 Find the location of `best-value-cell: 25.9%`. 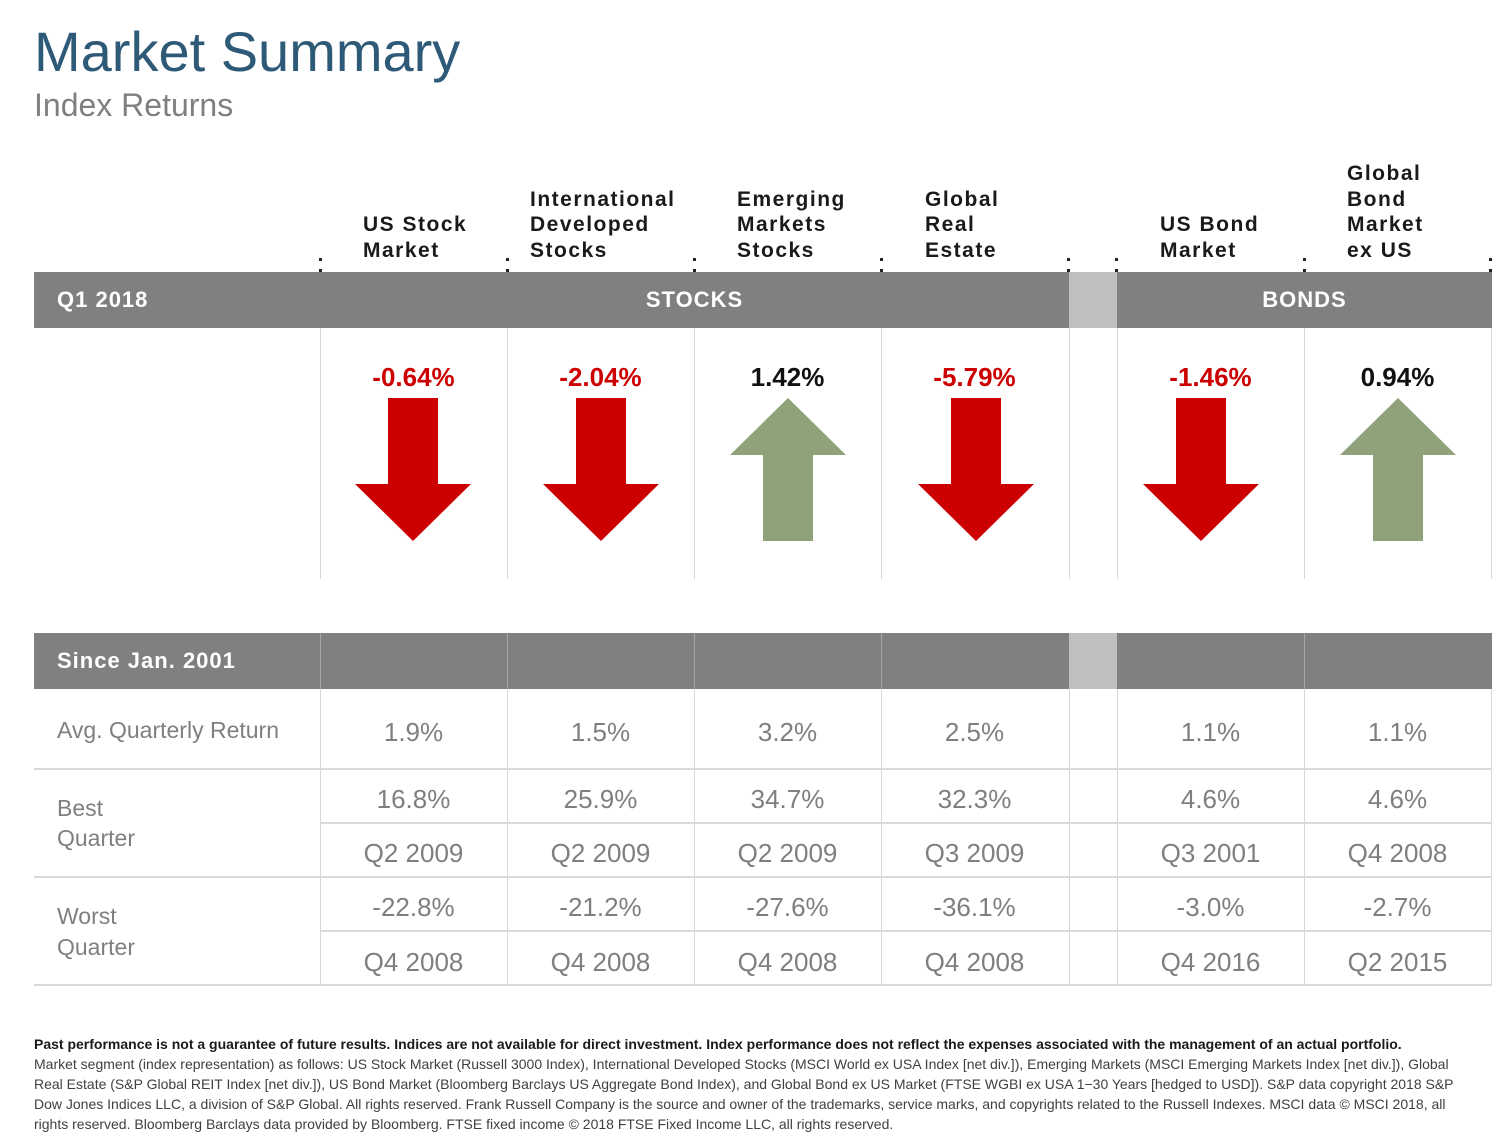

best-value-cell: 25.9% is located at coordinates (600, 799).